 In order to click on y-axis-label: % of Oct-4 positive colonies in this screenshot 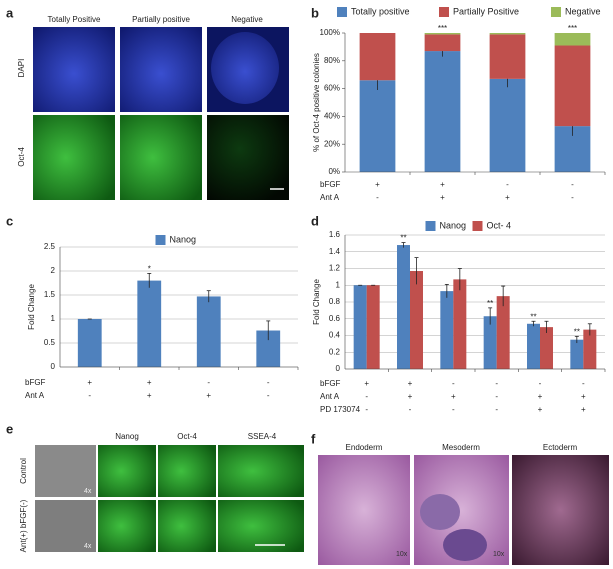, I will do `click(316, 102)`.